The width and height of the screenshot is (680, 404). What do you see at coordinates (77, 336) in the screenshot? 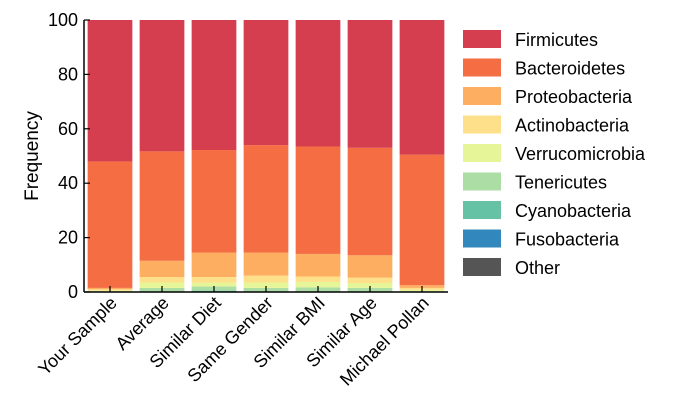
I see `x-tick-label-0: Your Sample` at bounding box center [77, 336].